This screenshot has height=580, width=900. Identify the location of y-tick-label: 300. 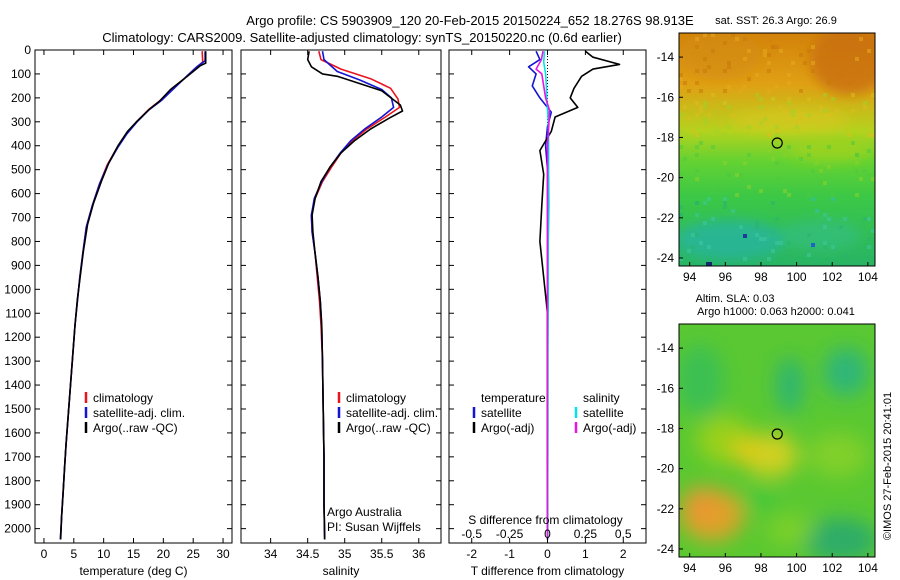
(21, 122).